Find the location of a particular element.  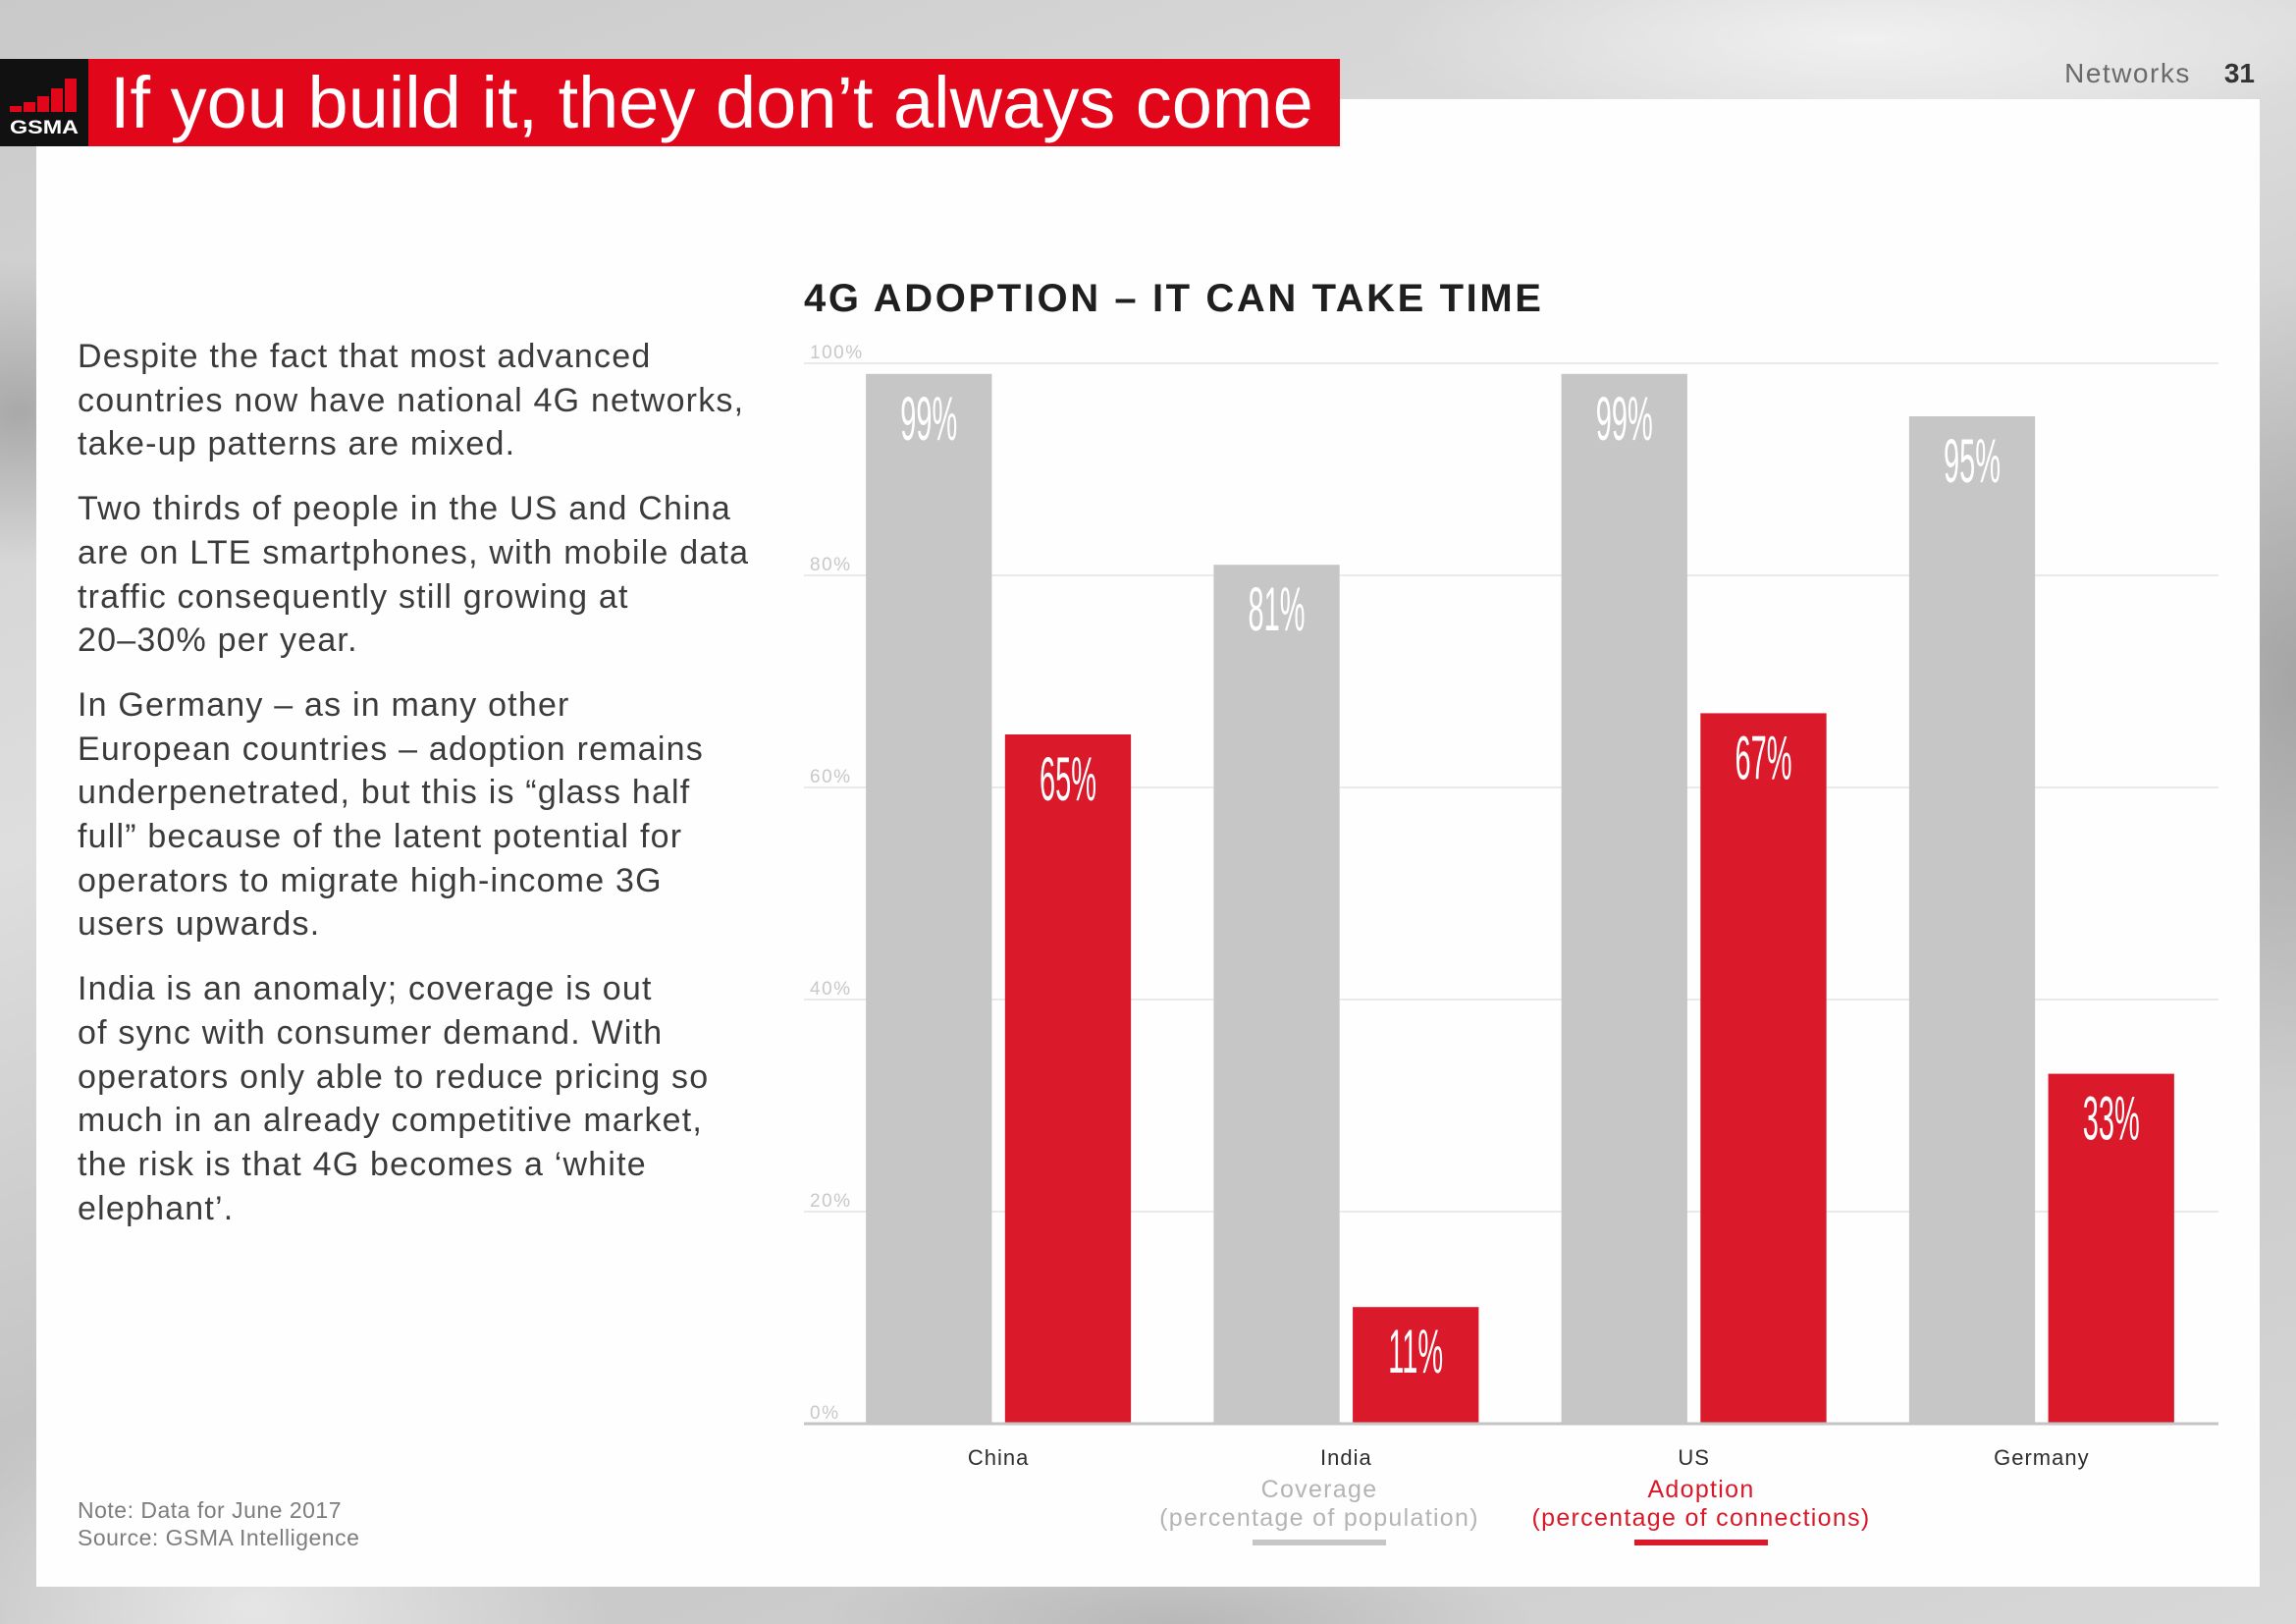

legend-description-adoption: (percentage of connections) is located at coordinates (1700, 1518).